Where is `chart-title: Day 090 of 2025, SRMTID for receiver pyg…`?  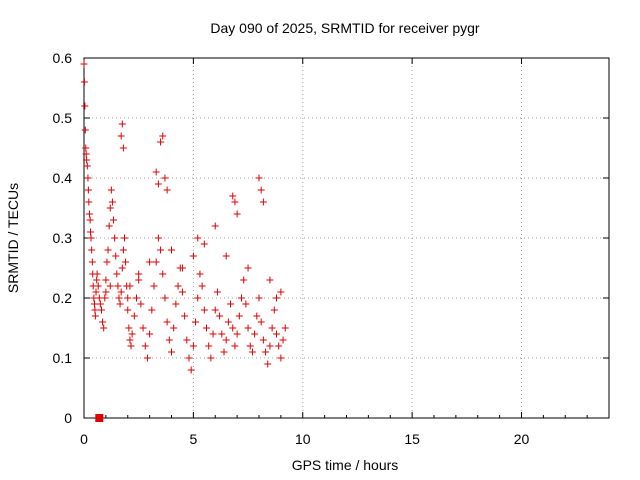 chart-title: Day 090 of 2025, SRMTID for receiver pyg… is located at coordinates (345, 28).